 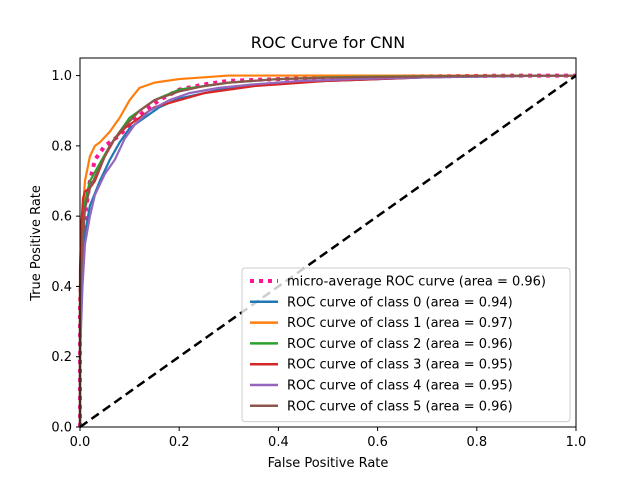 I want to click on y-tick-label: 0.0, so click(x=61, y=428).